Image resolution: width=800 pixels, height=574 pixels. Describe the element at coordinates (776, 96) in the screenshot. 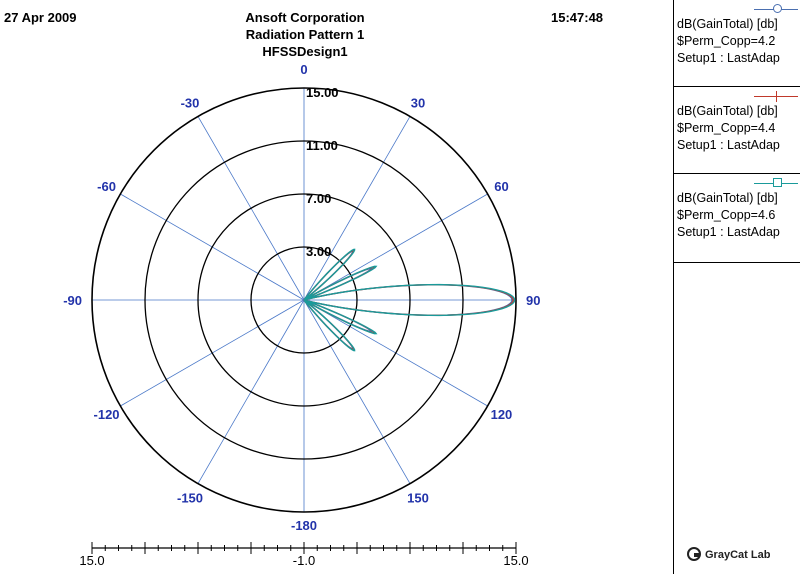

I see `plus-marker-icon` at that location.